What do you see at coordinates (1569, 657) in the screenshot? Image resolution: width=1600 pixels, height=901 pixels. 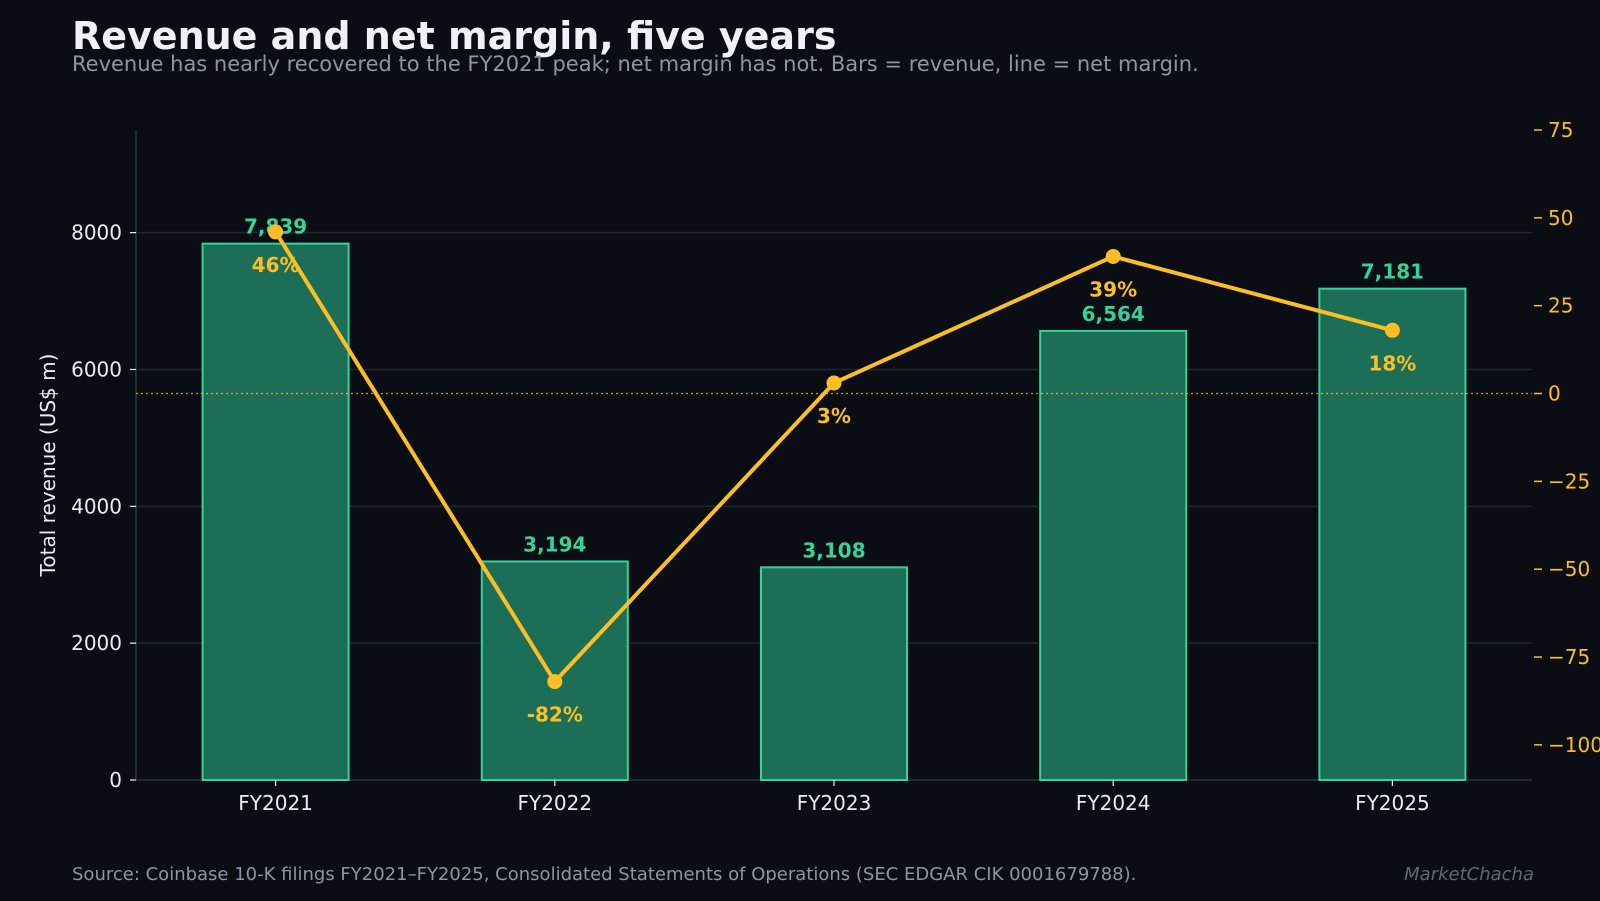 I see `y2-tick-label: −75` at bounding box center [1569, 657].